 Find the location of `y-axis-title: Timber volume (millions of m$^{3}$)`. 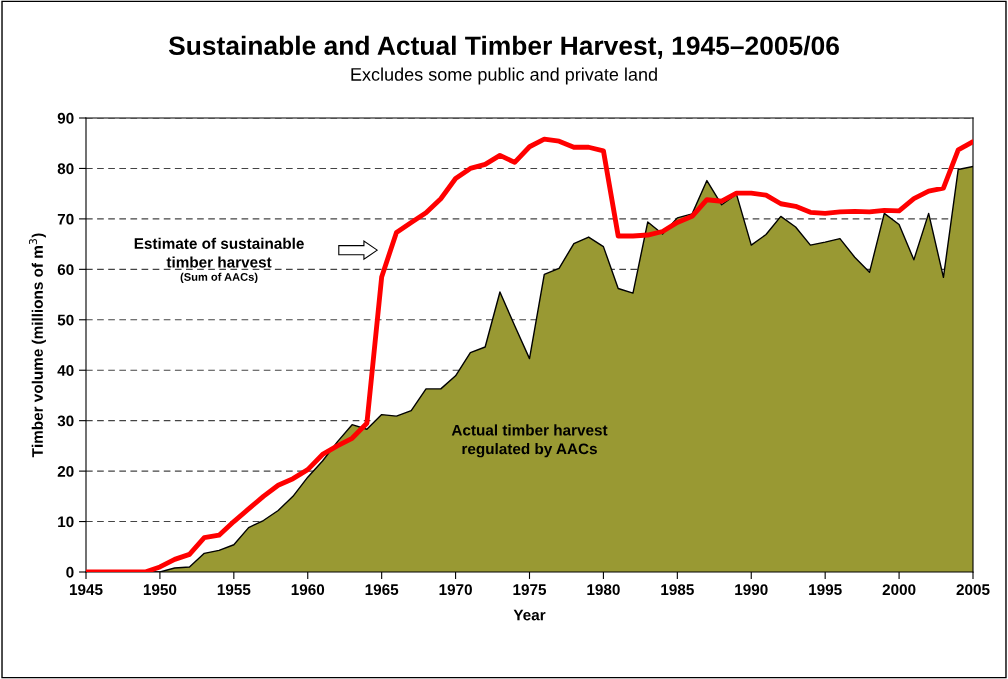

y-axis-title: Timber volume (millions of m$^{3}$) is located at coordinates (37, 345).